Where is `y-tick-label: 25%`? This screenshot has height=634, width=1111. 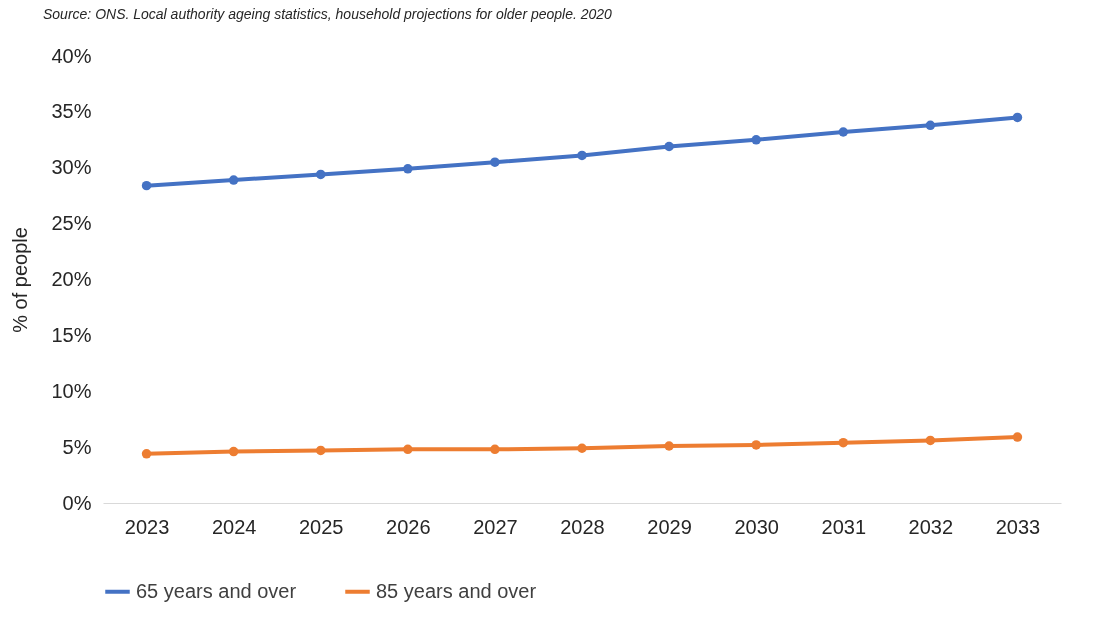
y-tick-label: 25% is located at coordinates (71, 223).